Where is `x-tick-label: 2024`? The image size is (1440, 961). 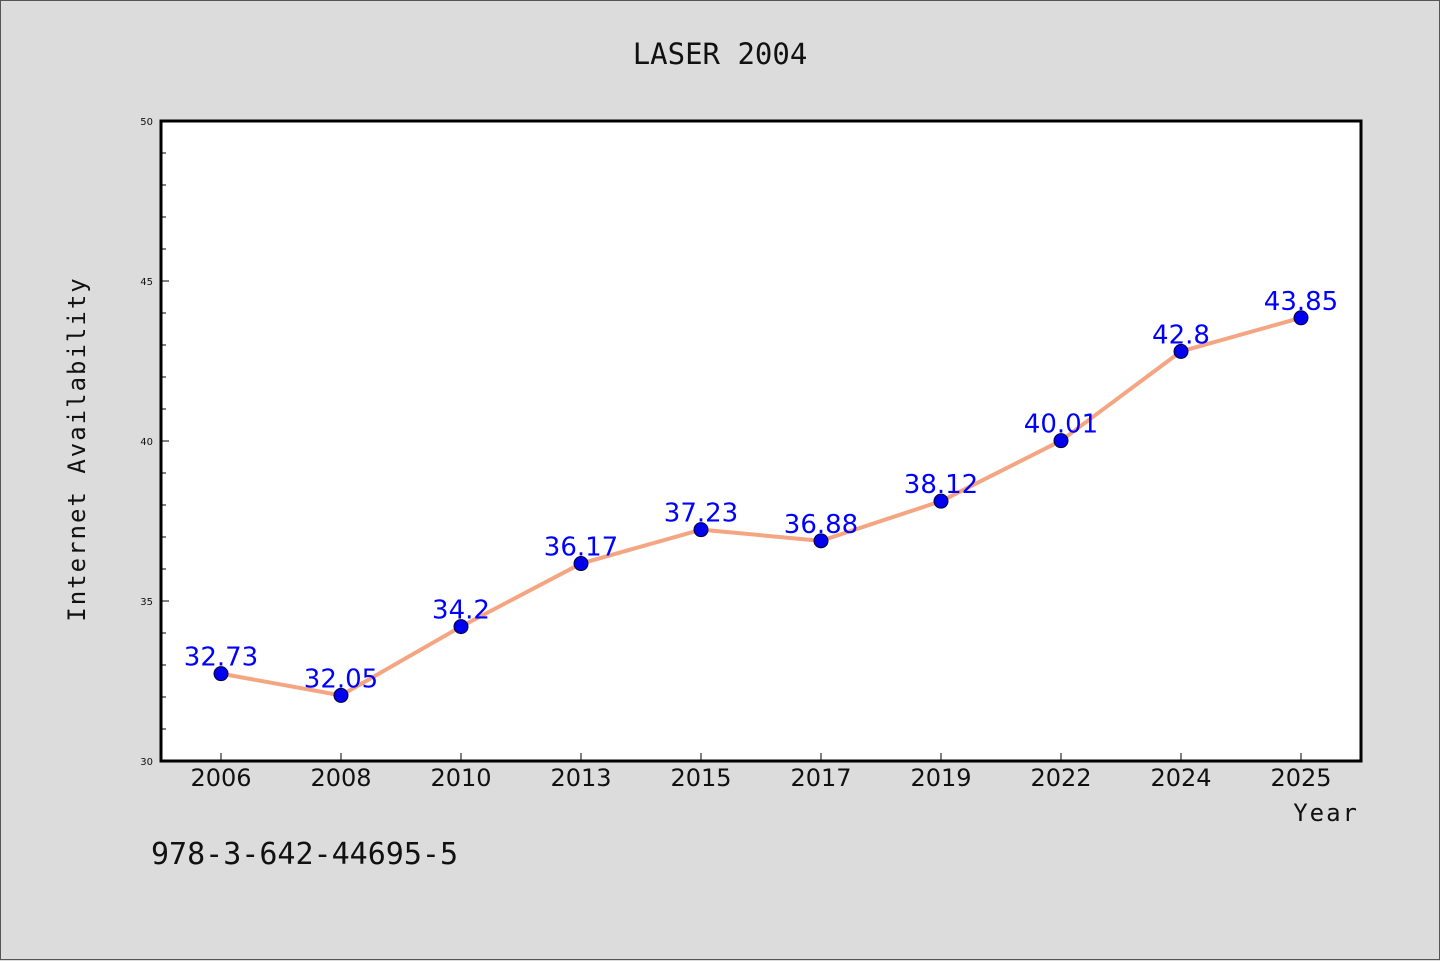 x-tick-label: 2024 is located at coordinates (1180, 778).